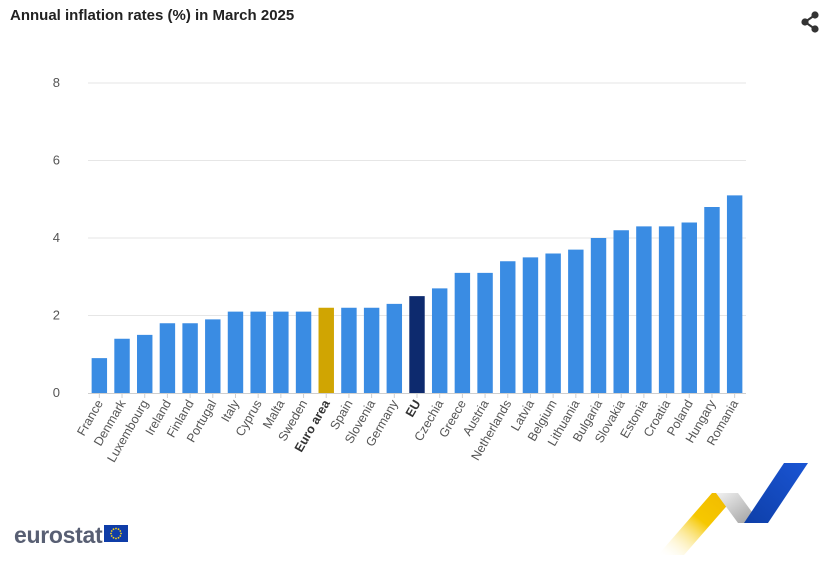 This screenshot has height=562, width=829. Describe the element at coordinates (56, 160) in the screenshot. I see `y-tick-label: 6` at that location.